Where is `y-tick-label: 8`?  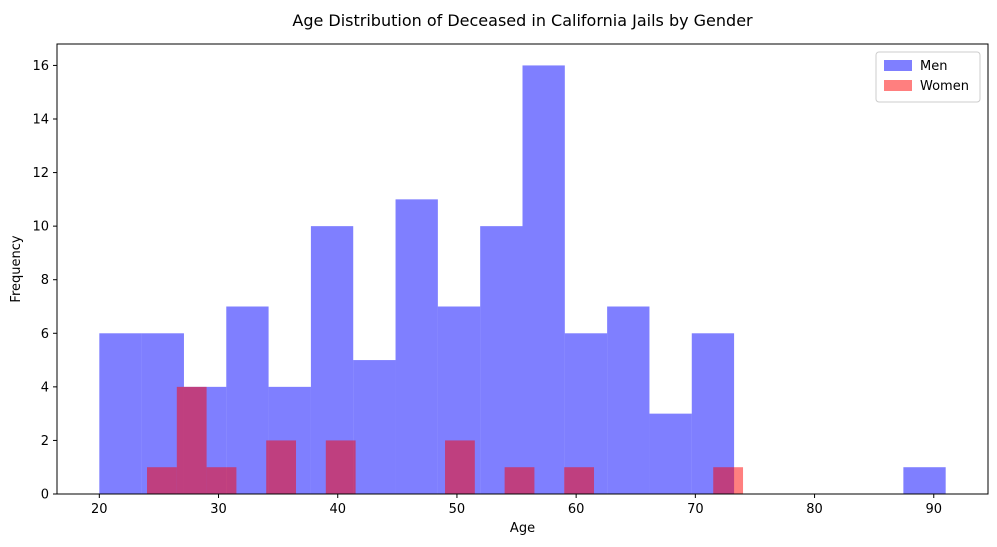 y-tick-label: 8 is located at coordinates (45, 280).